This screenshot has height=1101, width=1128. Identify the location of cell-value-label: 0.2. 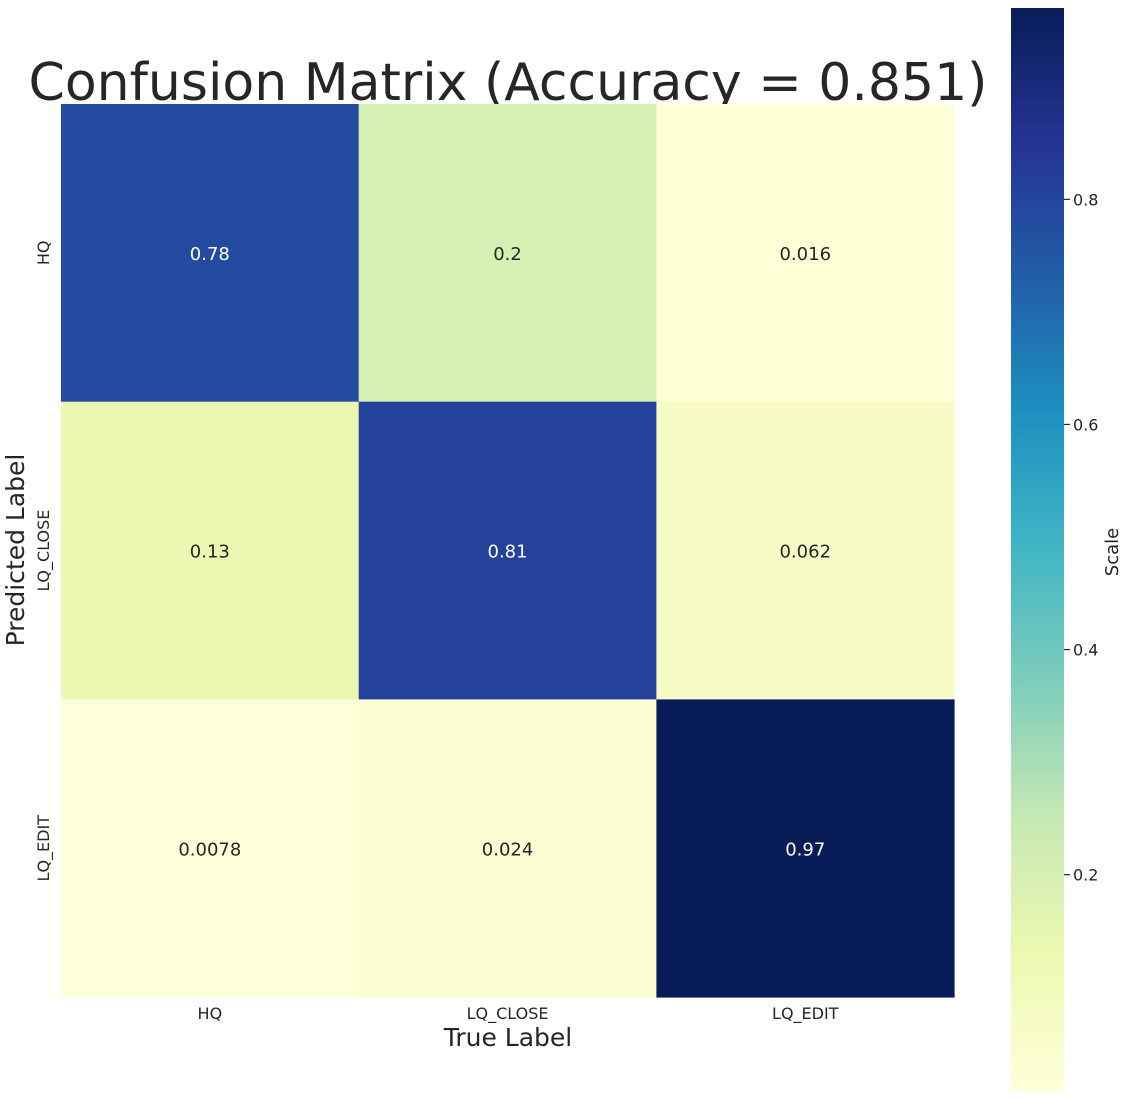
(507, 254).